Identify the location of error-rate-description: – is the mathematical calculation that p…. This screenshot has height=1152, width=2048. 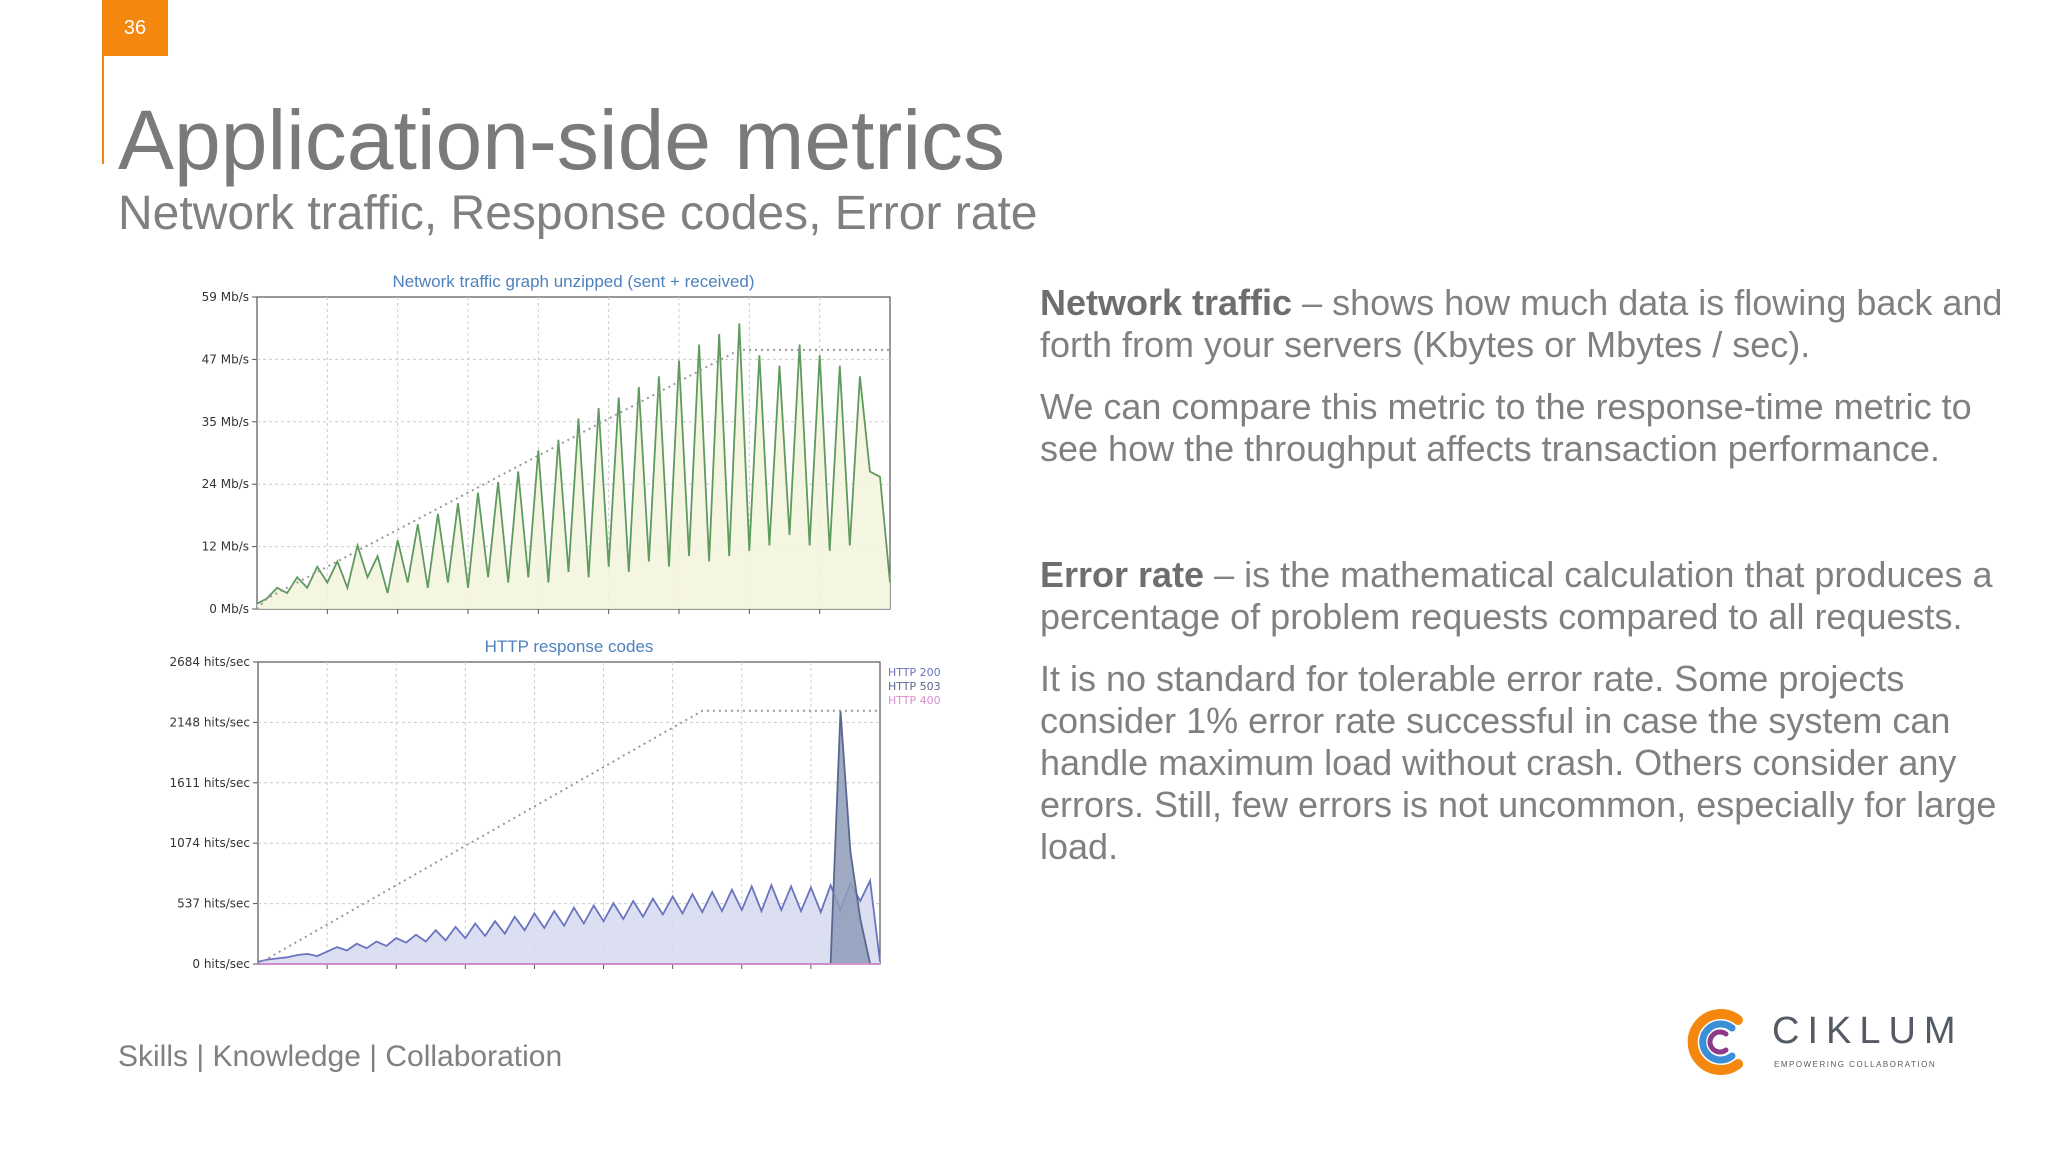
(1516, 595).